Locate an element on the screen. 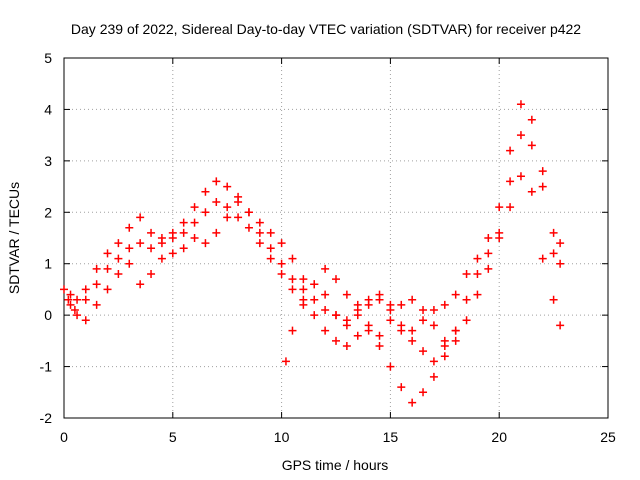  y-tick-label: 4 is located at coordinates (48, 109).